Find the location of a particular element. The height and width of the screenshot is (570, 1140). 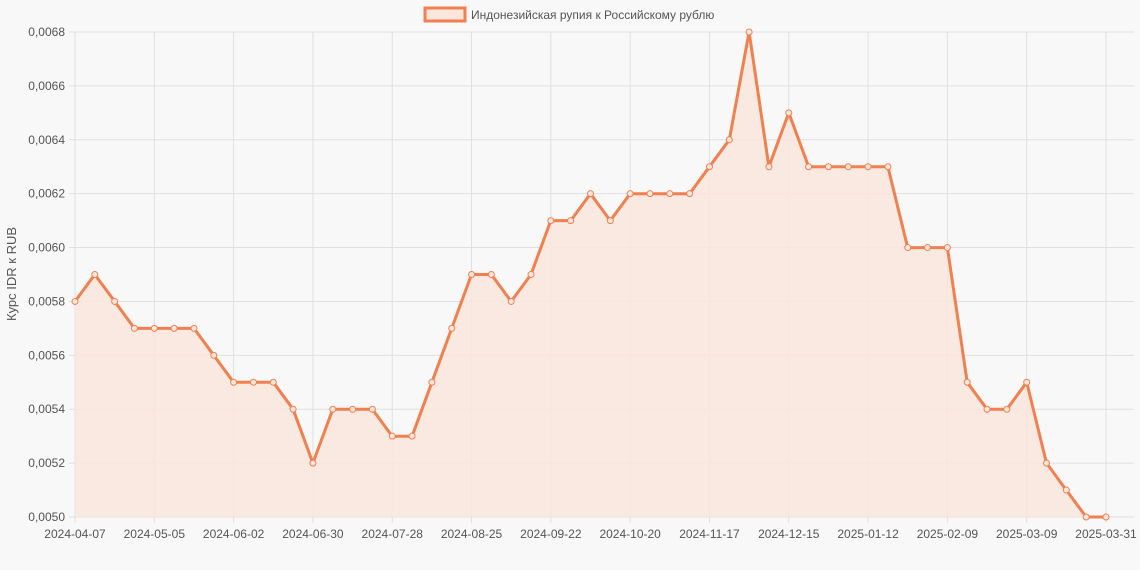

y-tick-label: 0,0056 is located at coordinates (46, 355).